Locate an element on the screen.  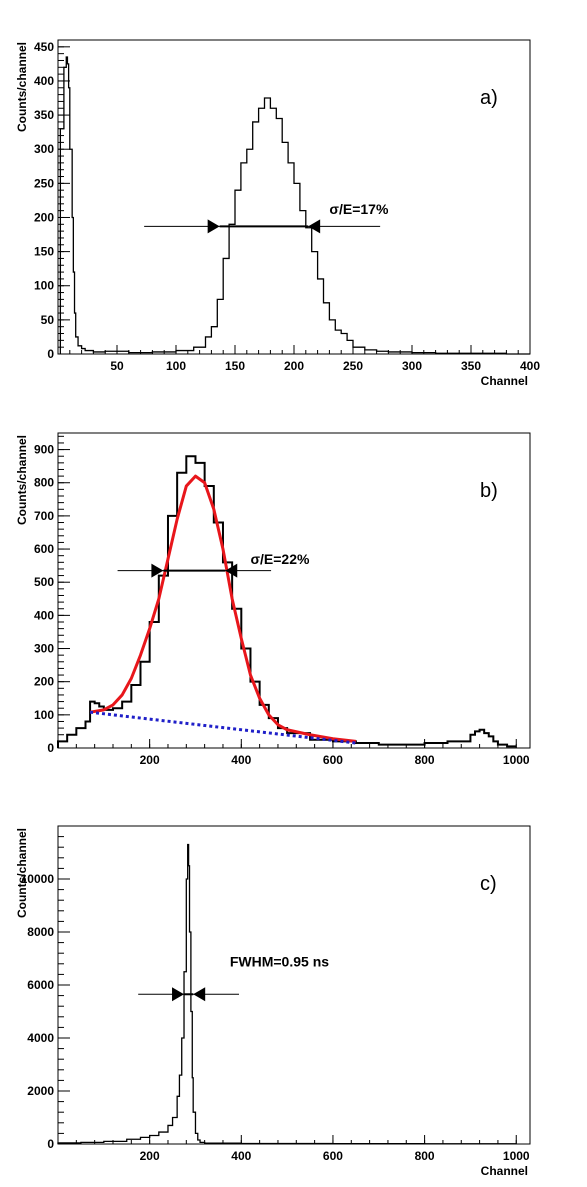
panel-label: a) is located at coordinates (489, 98).